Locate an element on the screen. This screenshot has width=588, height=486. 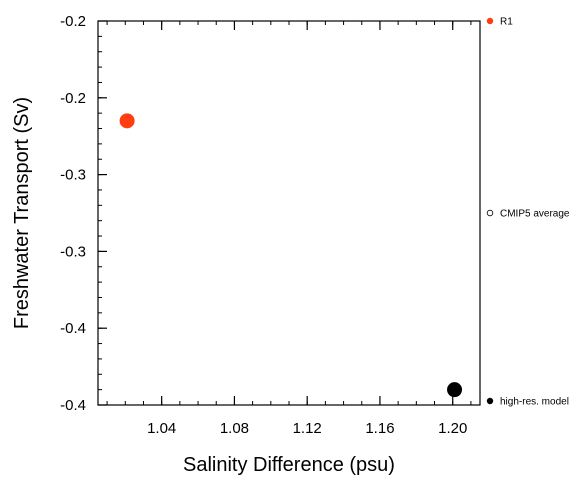
x-tick-label: 1.16 is located at coordinates (379, 428).